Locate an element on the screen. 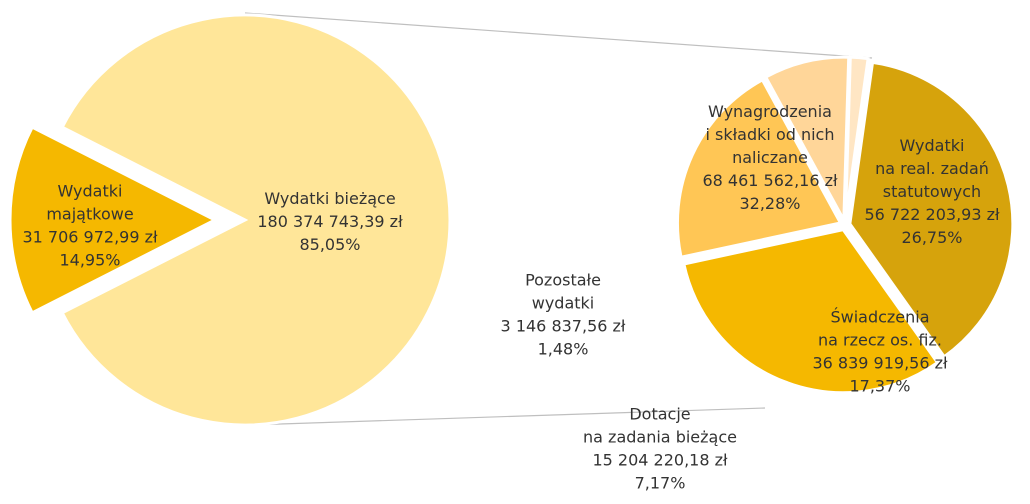 The image size is (1030, 504). label-line: 14,95% is located at coordinates (89, 259).